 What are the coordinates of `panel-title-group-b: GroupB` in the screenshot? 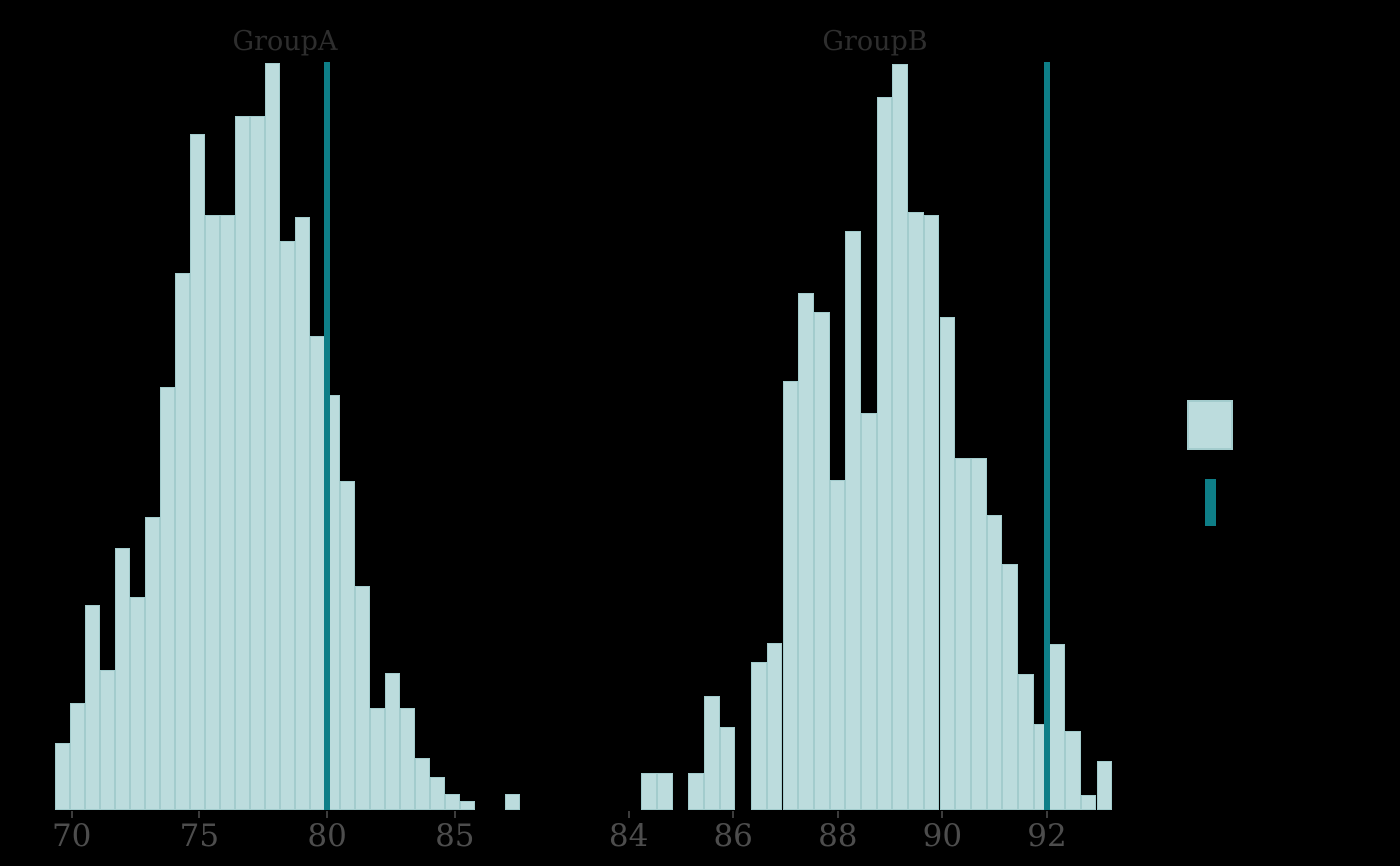 It's located at (875, 41).